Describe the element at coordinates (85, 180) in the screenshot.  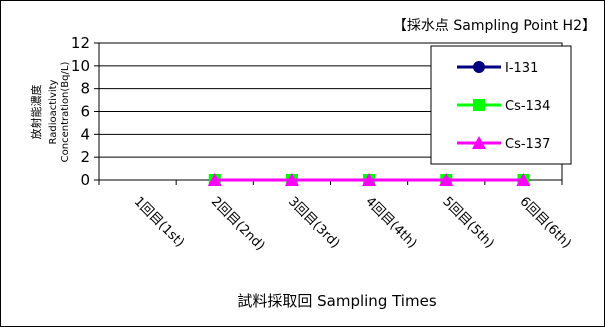
I see `y-tick-label: 0` at that location.